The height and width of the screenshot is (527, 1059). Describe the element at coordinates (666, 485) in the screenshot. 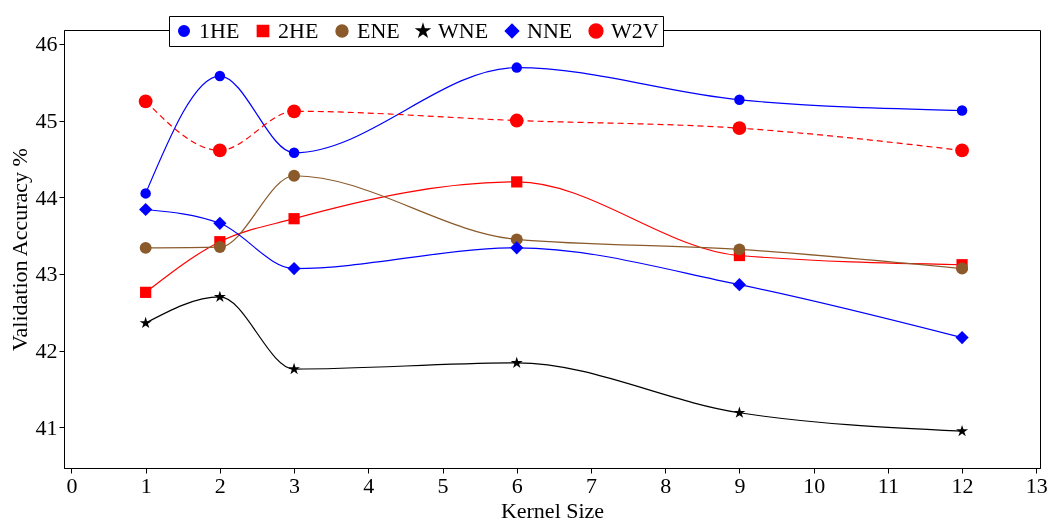

I see `x-tick-label: 8` at that location.